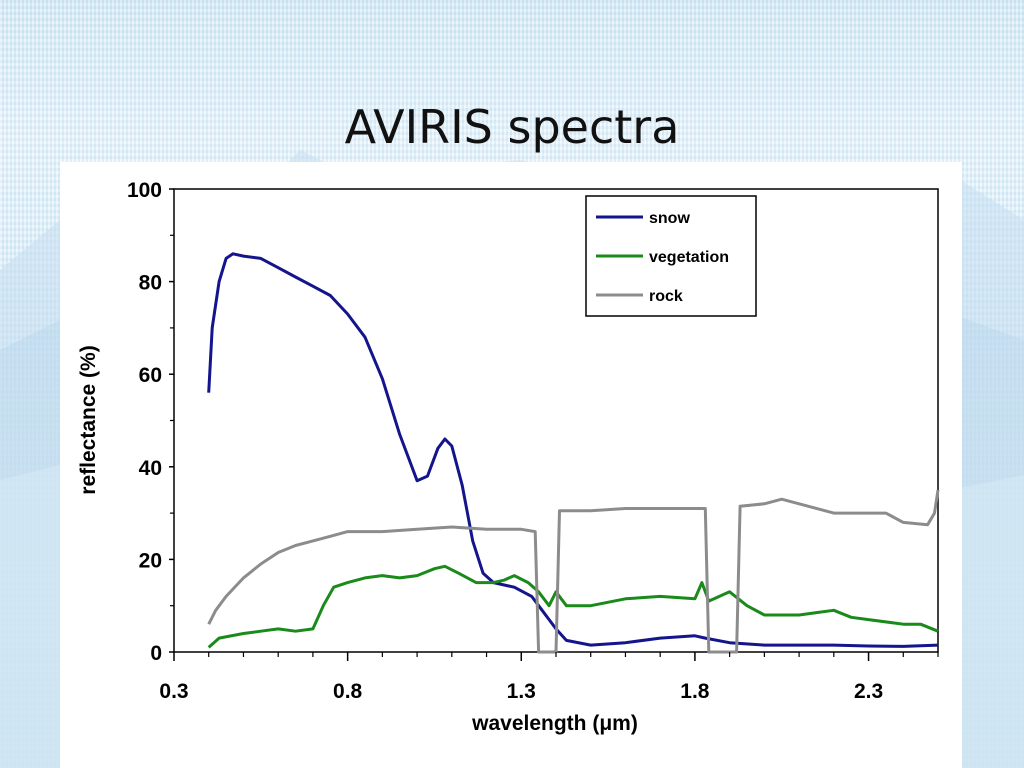 The height and width of the screenshot is (768, 1024). I want to click on y-tick-label: 100, so click(144, 190).